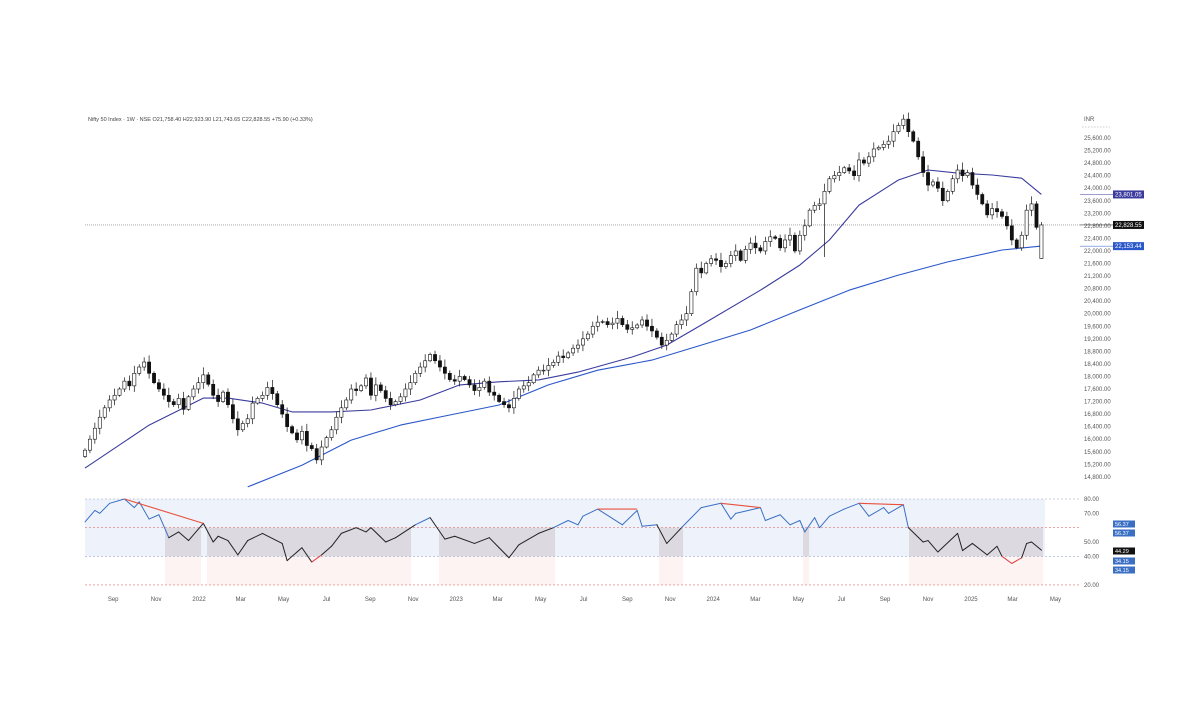 The width and height of the screenshot is (1200, 725). I want to click on currency-label: INR, so click(1089, 120).